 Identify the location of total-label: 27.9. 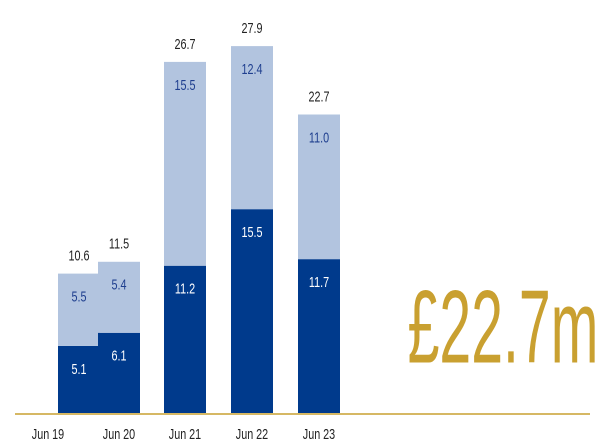
(252, 27).